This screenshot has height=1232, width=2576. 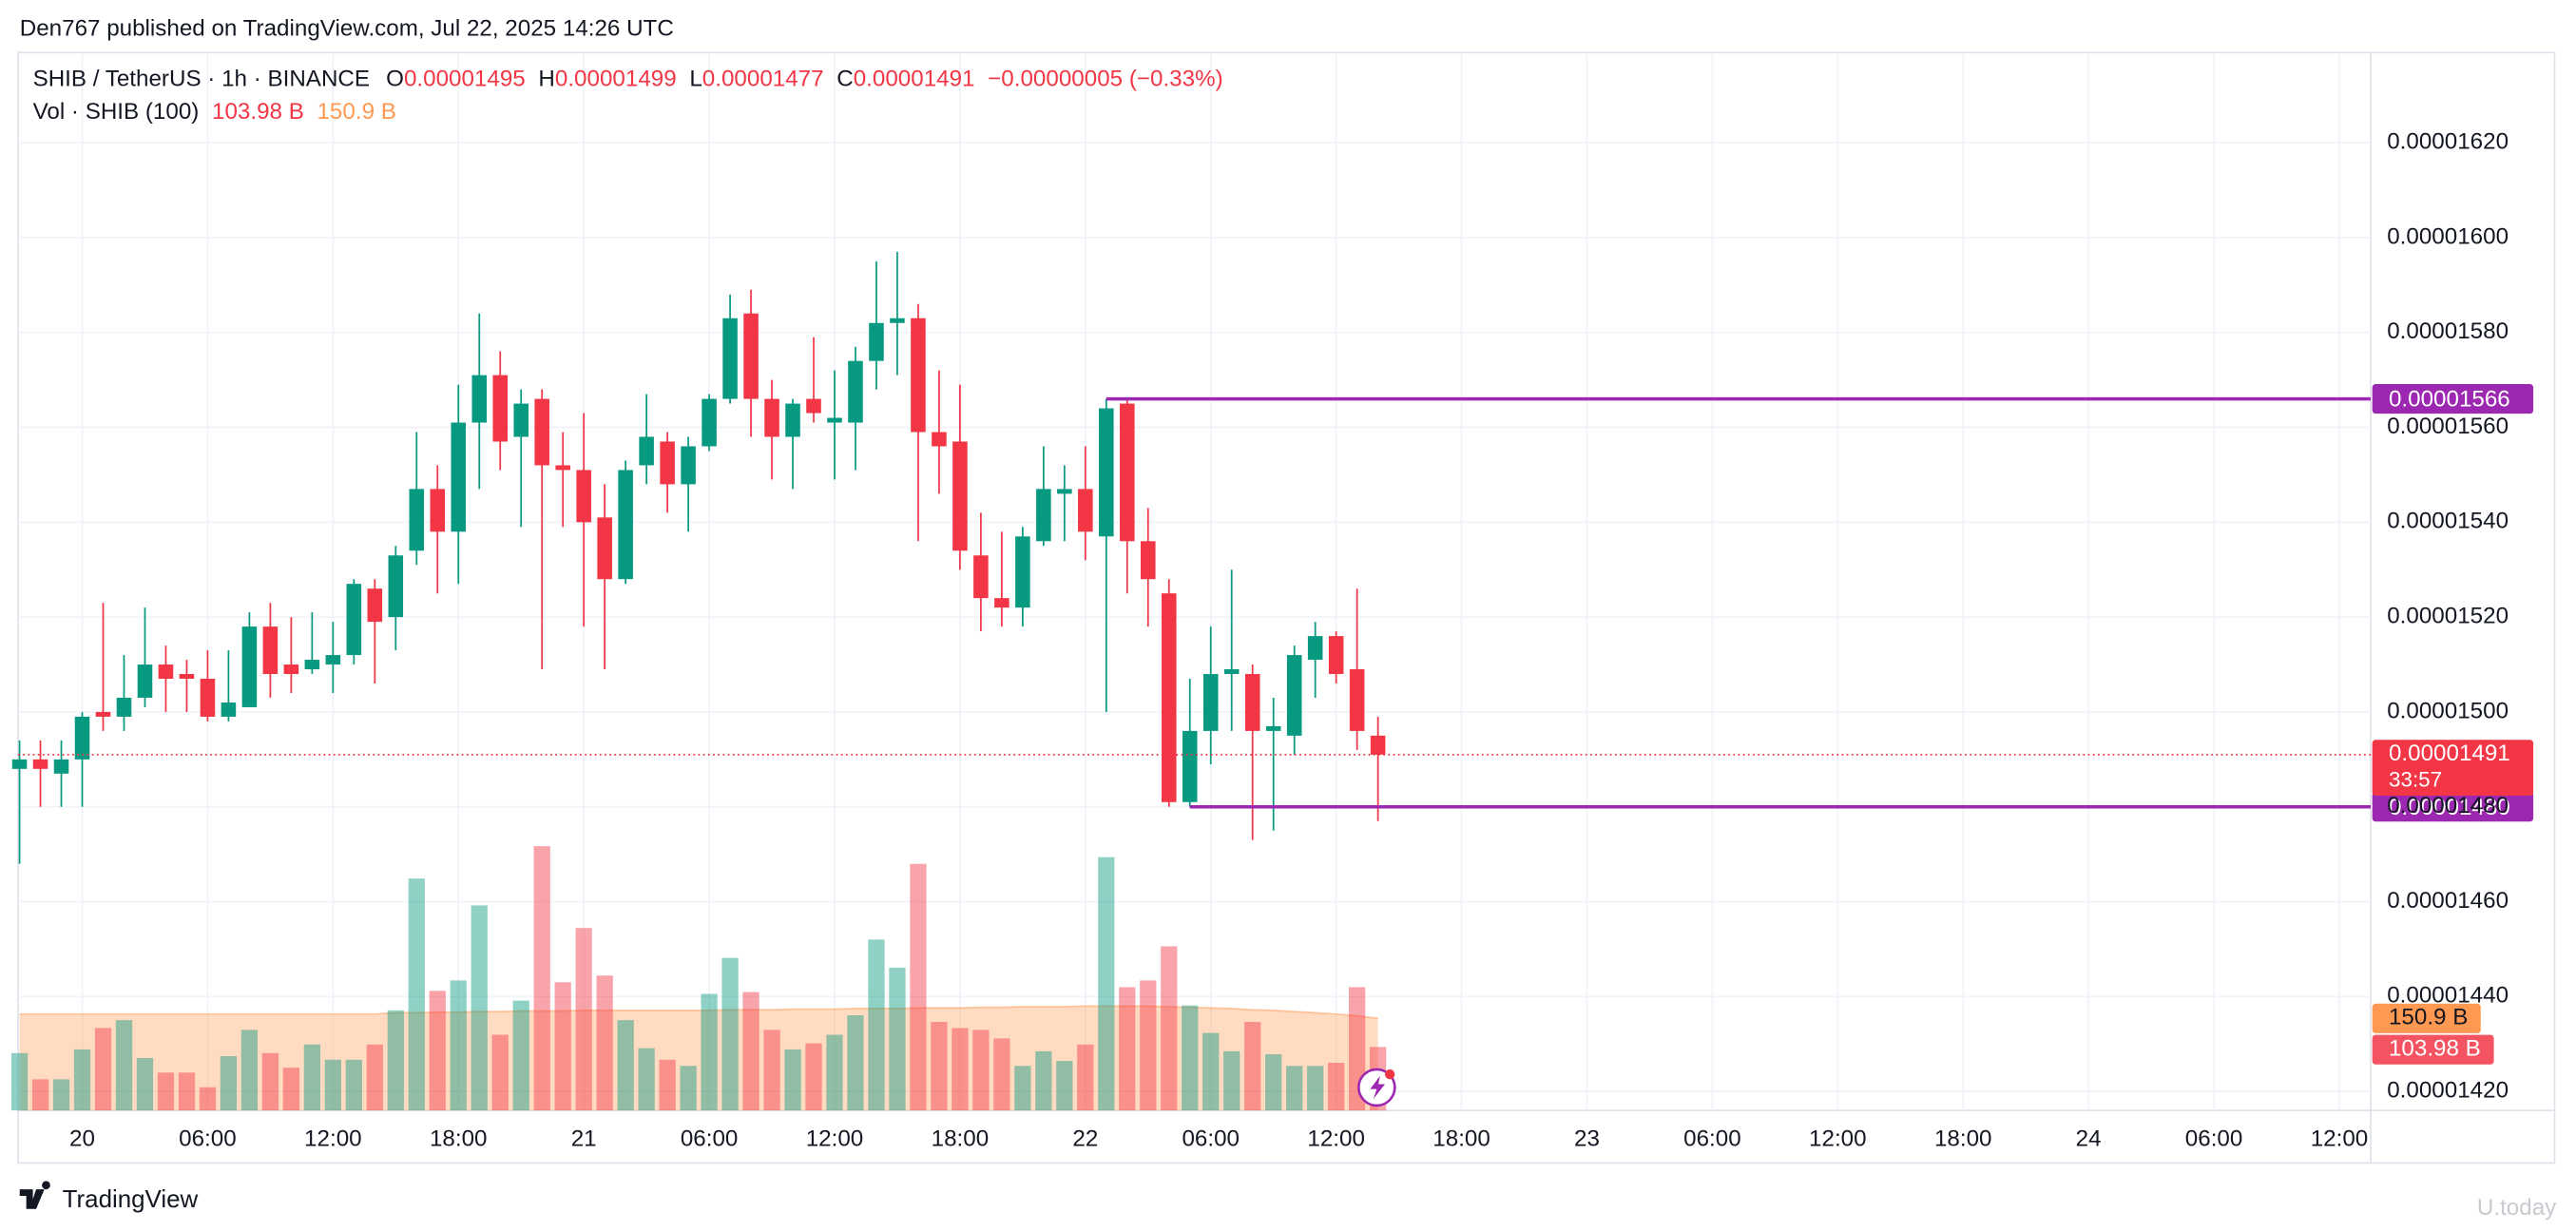 I want to click on volume-ma-line, so click(x=698, y=1012).